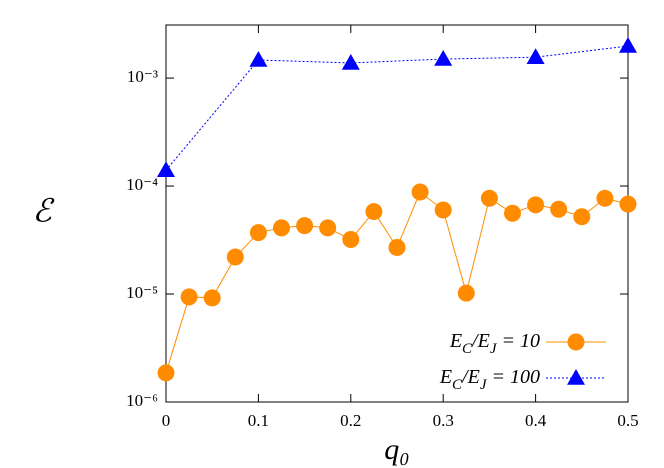 The image size is (664, 468). What do you see at coordinates (494, 344) in the screenshot?
I see `legend-label: EC/EJ = 10` at bounding box center [494, 344].